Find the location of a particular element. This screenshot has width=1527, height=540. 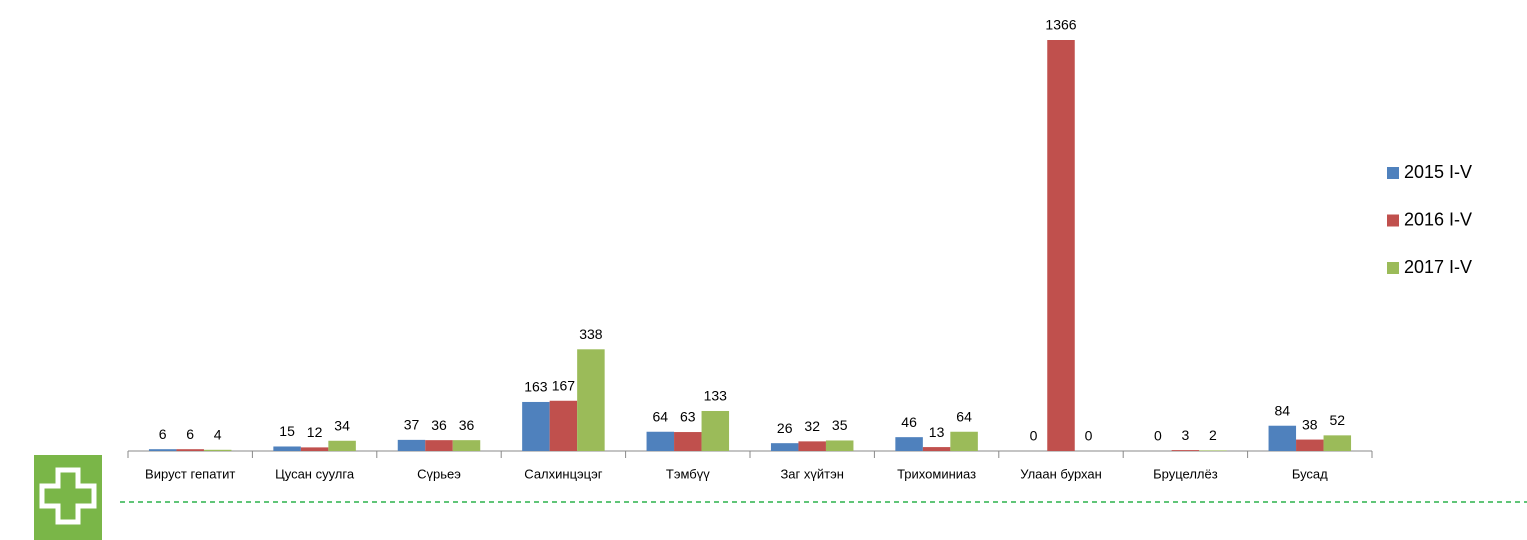

x-tick-label: Бусад is located at coordinates (1310, 473).